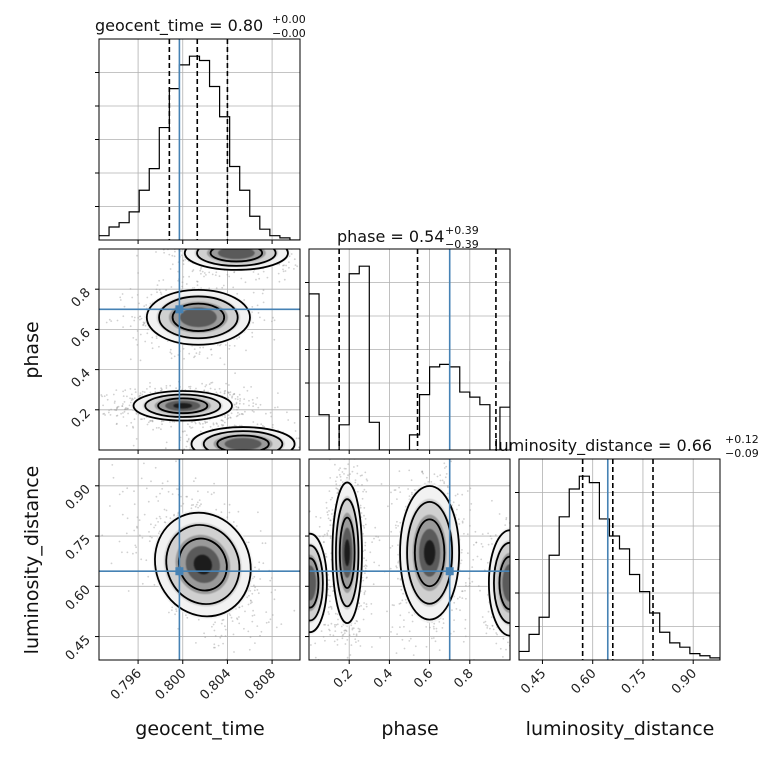 This screenshot has height=760, width=760. What do you see at coordinates (183, 405) in the screenshot?
I see `density-level` at bounding box center [183, 405].